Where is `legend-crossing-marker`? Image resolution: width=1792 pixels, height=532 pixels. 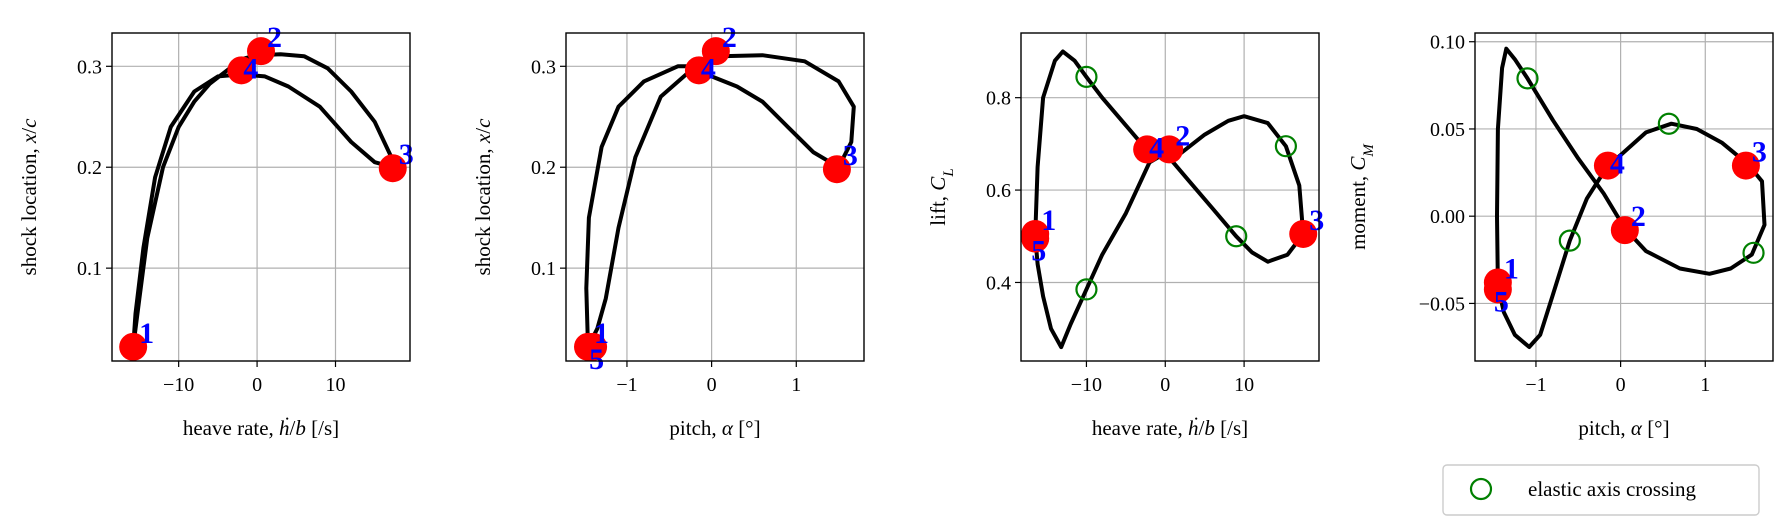
legend-crossing-marker is located at coordinates (1481, 489).